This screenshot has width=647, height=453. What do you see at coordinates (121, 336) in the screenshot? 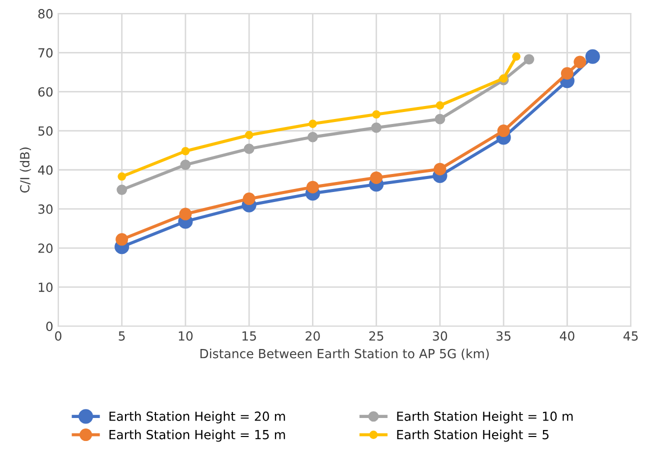
I see `x-tick-label: 5` at bounding box center [121, 336].